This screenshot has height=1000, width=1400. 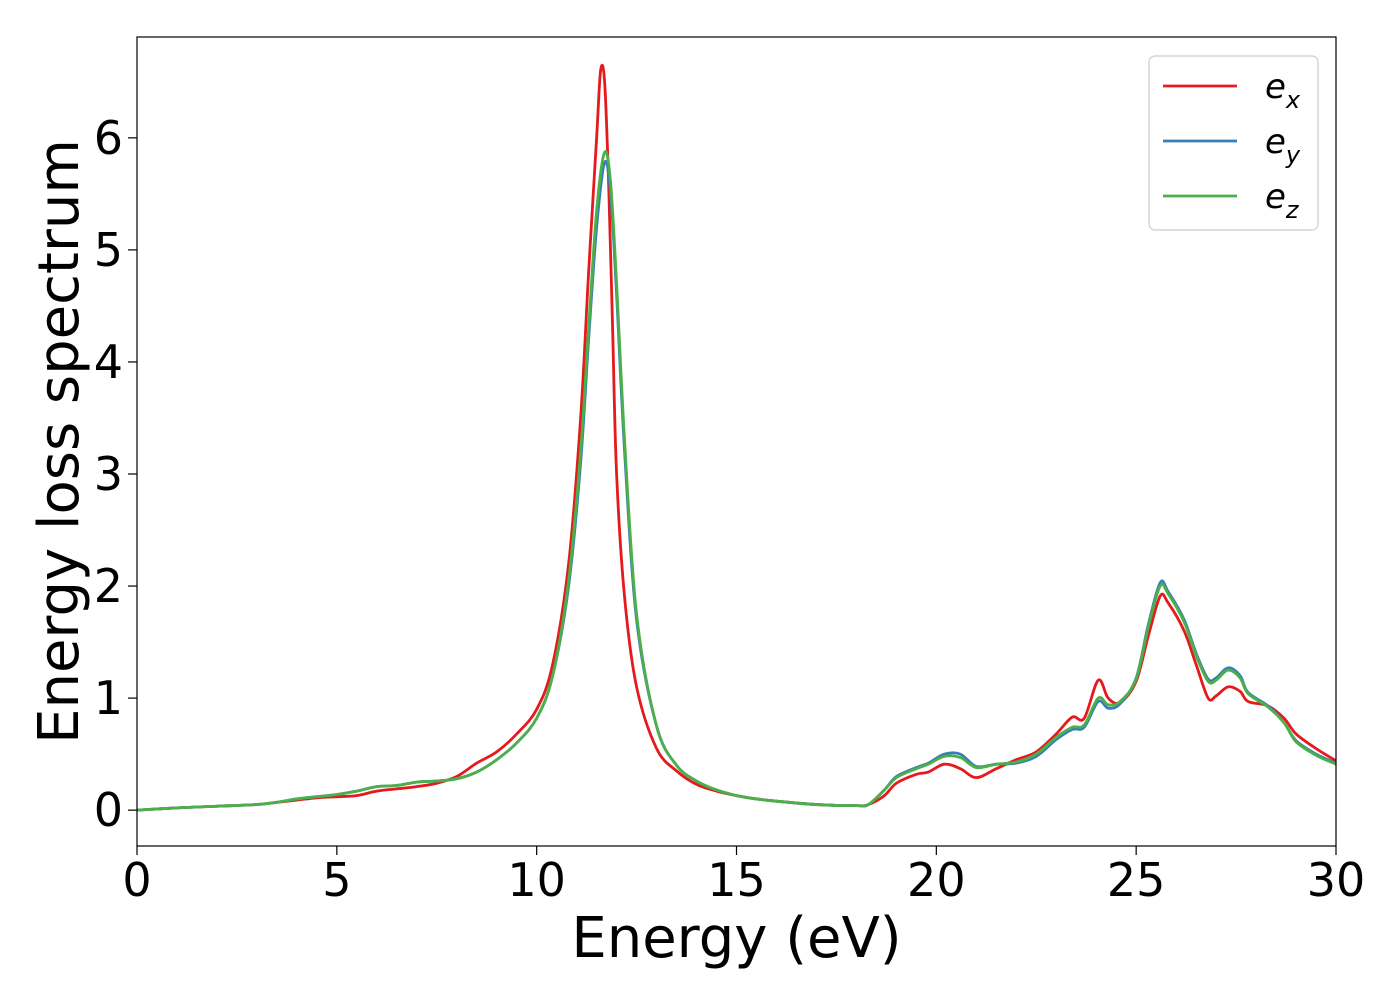 I want to click on x-axis-label: Energy (eV), so click(x=736, y=938).